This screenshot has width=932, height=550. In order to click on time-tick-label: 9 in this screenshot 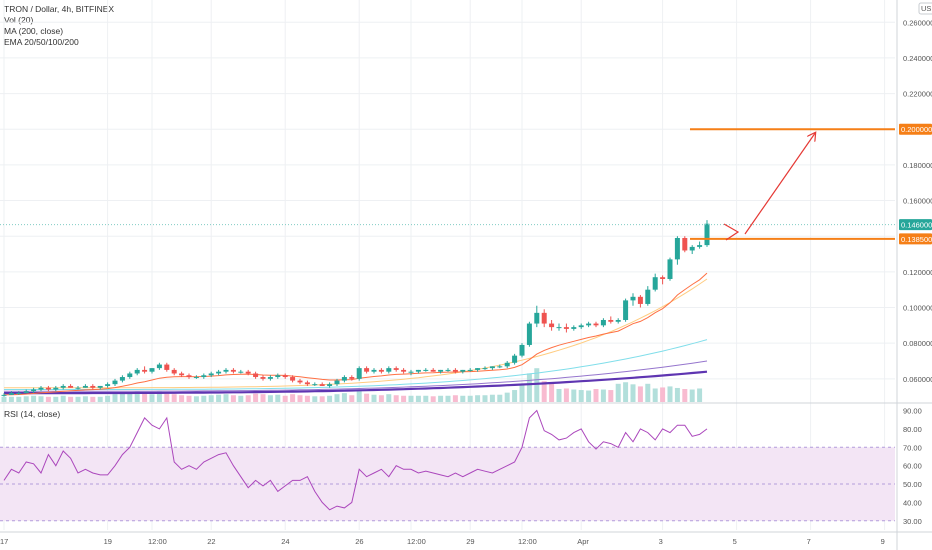, I will do `click(883, 541)`.